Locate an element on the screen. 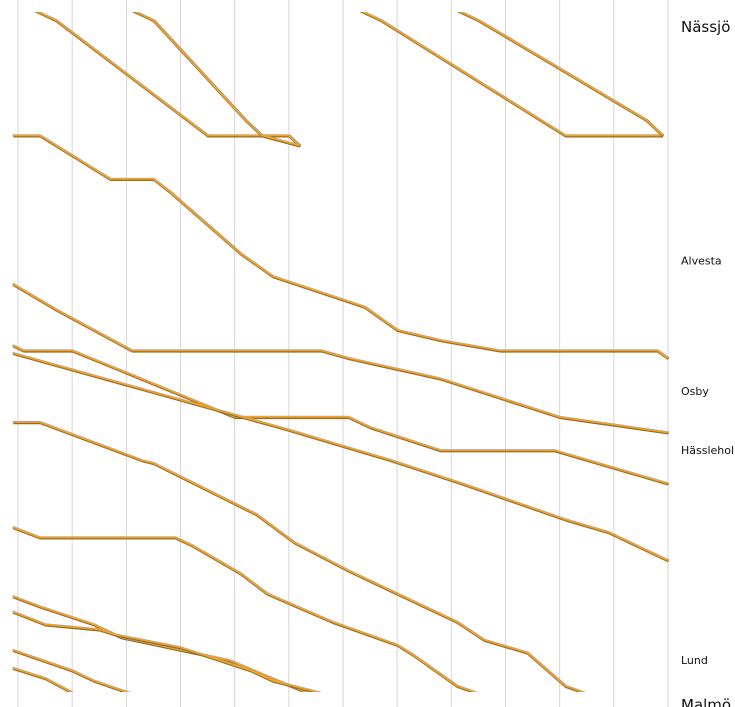  station-labels: Nässjö Alvesta Osby Hässleholm Lund Malmö is located at coordinates (708, 362).